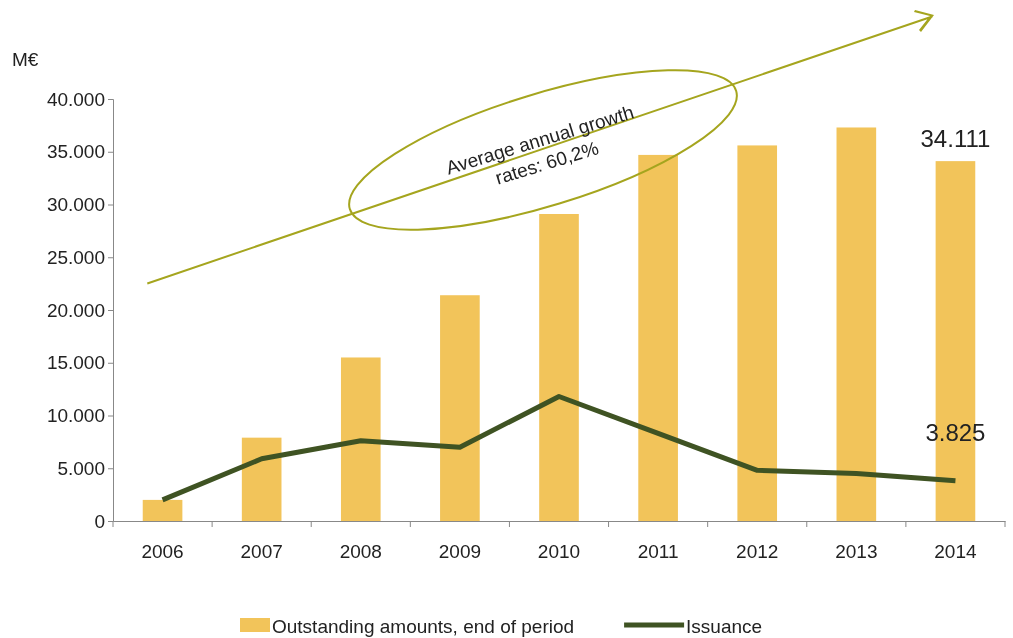 The image size is (1013, 638). I want to click on x-tick-label: 2012, so click(757, 552).